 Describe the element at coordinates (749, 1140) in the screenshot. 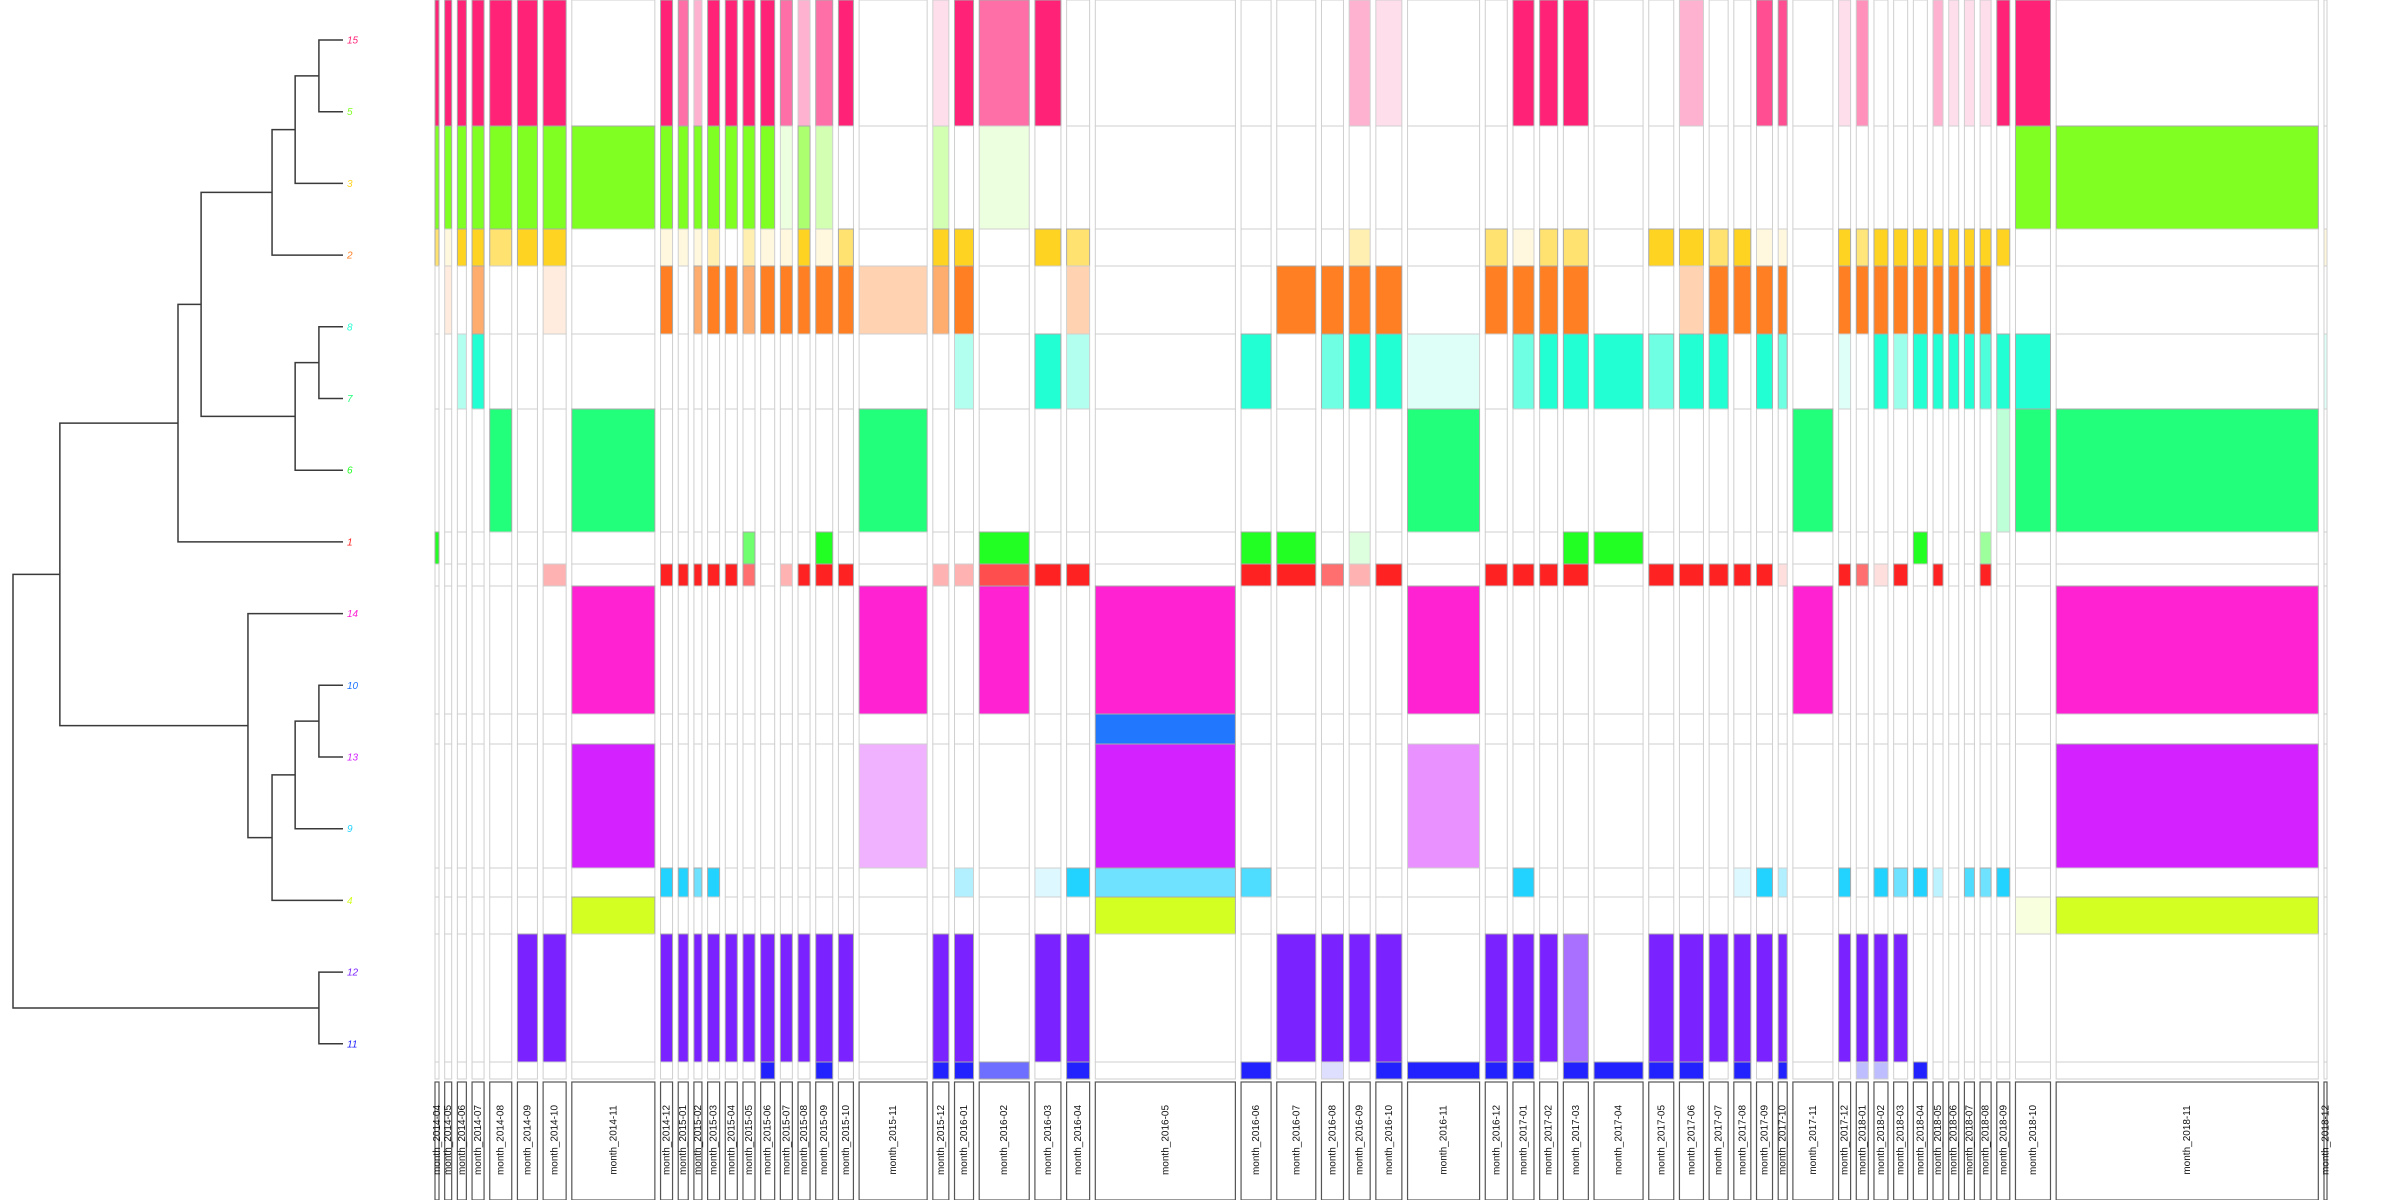

I see `column-label-box: month_2015-05` at that location.